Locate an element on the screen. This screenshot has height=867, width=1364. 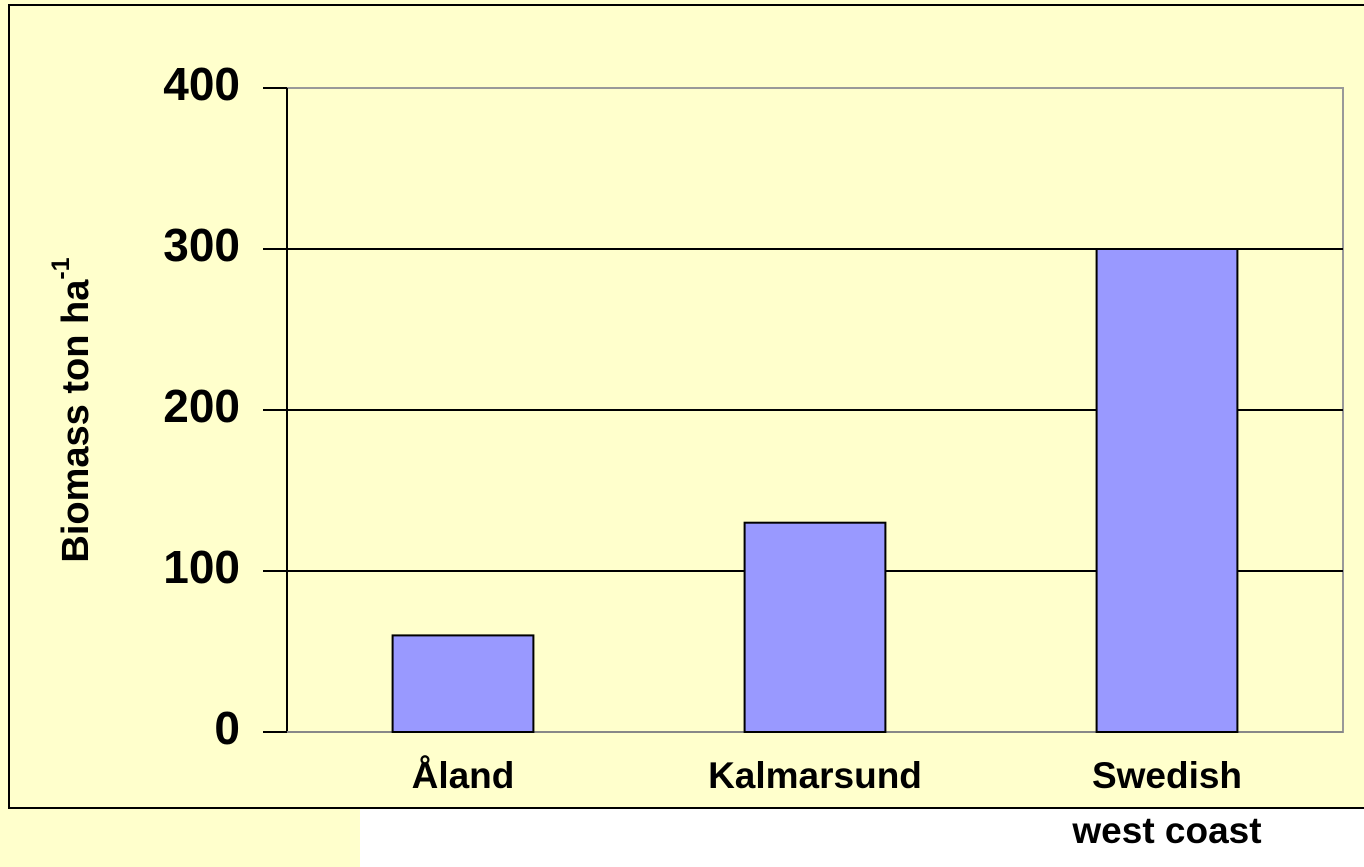
x-tick-label: Åland is located at coordinates (463, 775).